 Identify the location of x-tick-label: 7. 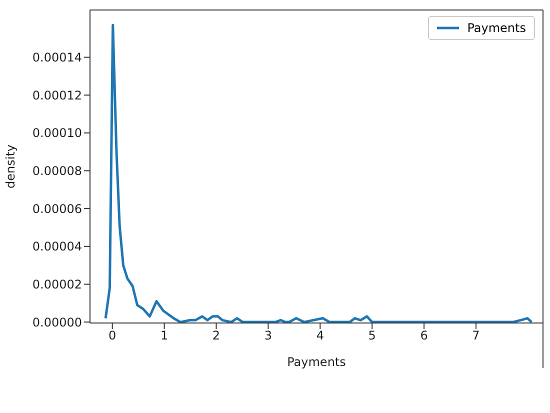
(476, 335).